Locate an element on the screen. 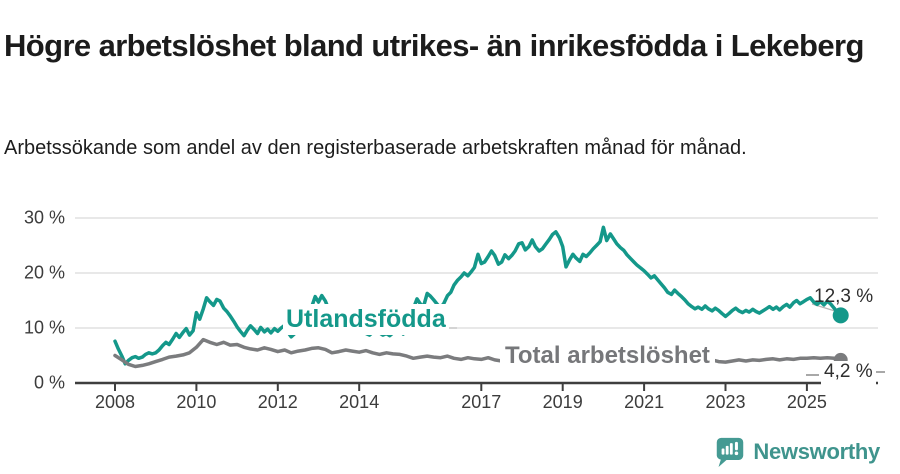 This screenshot has width=900, height=474. series-label-total-arbetsloshet: Total arbetslöshet is located at coordinates (607, 356).